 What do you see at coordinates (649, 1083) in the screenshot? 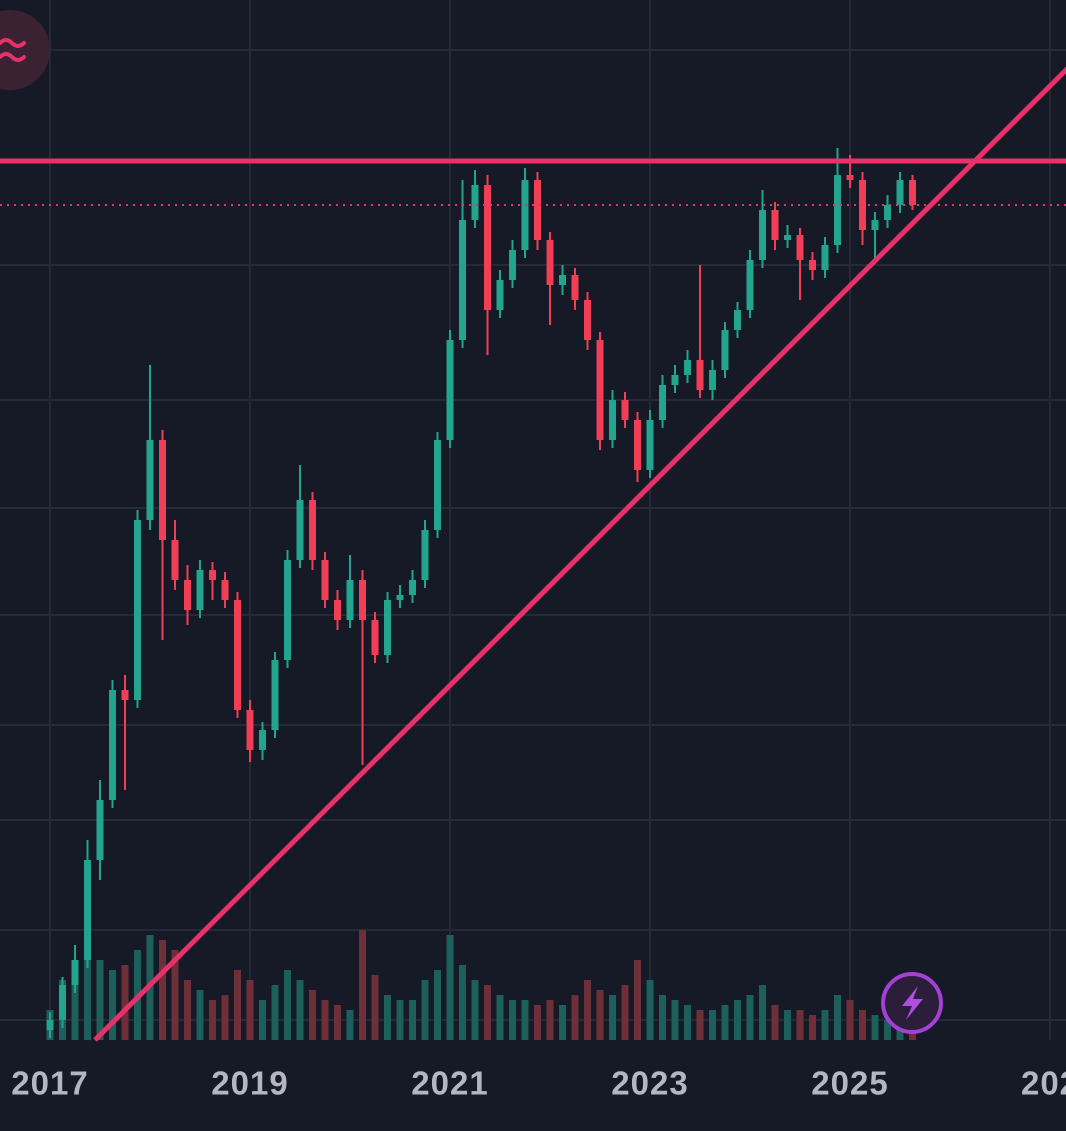
I see `x-tick-label: 2023` at bounding box center [649, 1083].